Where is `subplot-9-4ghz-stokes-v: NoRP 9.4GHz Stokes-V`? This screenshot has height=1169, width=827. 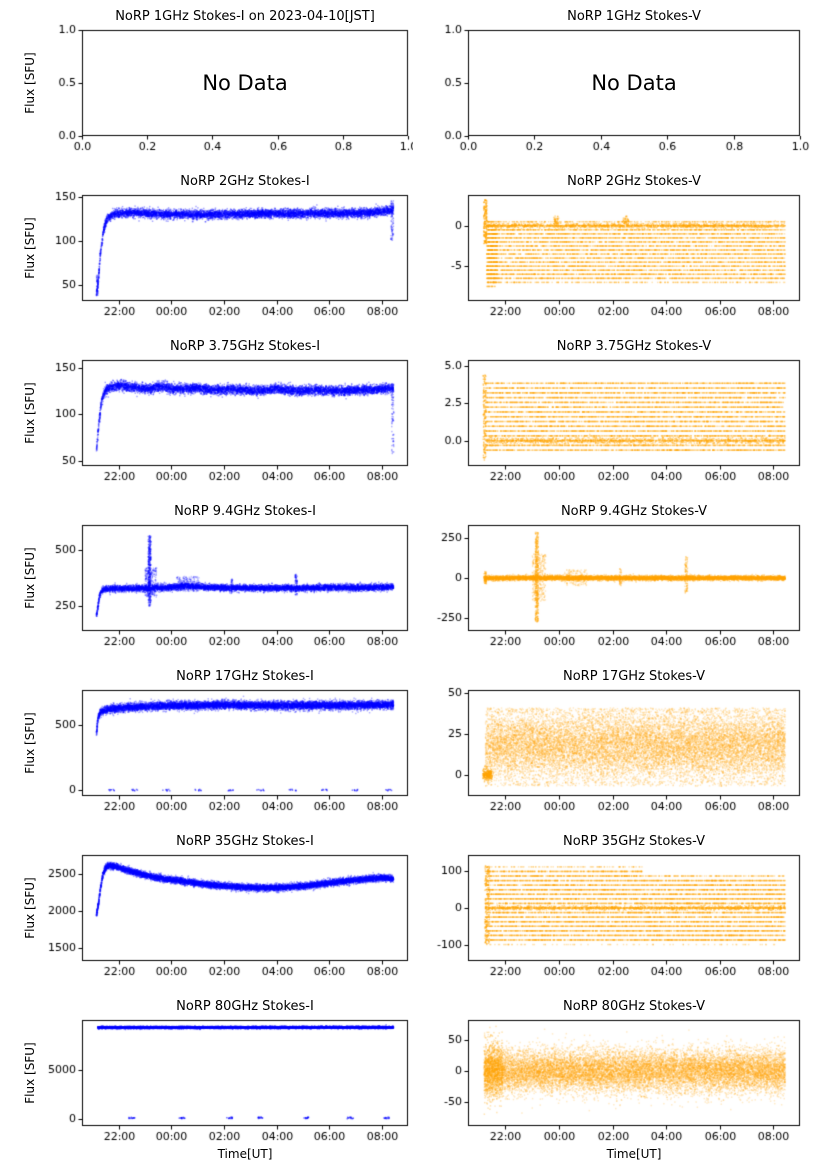
subplot-9-4ghz-stokes-v: NoRP 9.4GHz Stokes-V is located at coordinates (620, 577).